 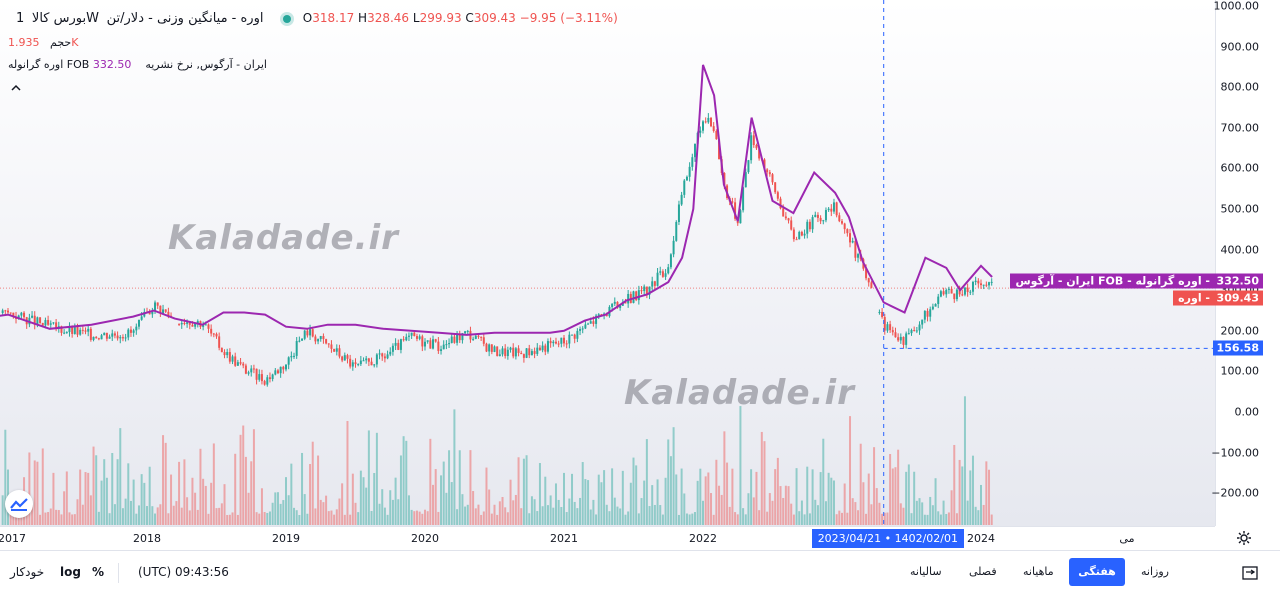 What do you see at coordinates (926, 571) in the screenshot?
I see `timeframe-yearly: سالیانه` at bounding box center [926, 571].